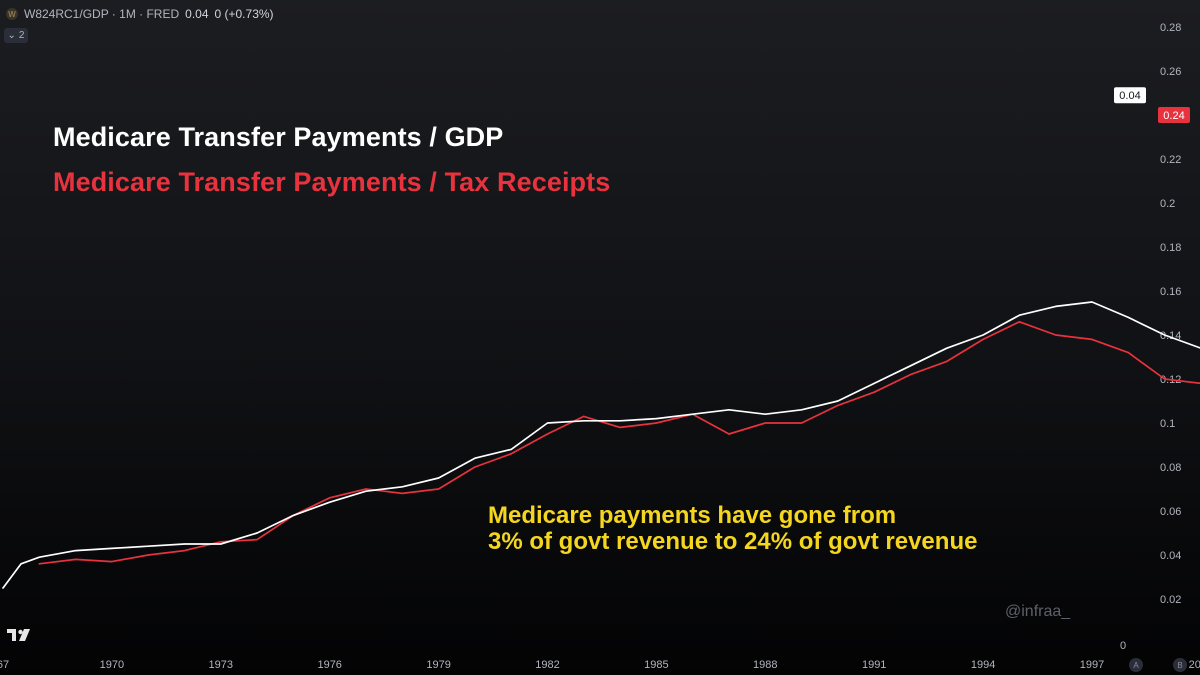  I want to click on tradingview-logo-icon, so click(20, 635).